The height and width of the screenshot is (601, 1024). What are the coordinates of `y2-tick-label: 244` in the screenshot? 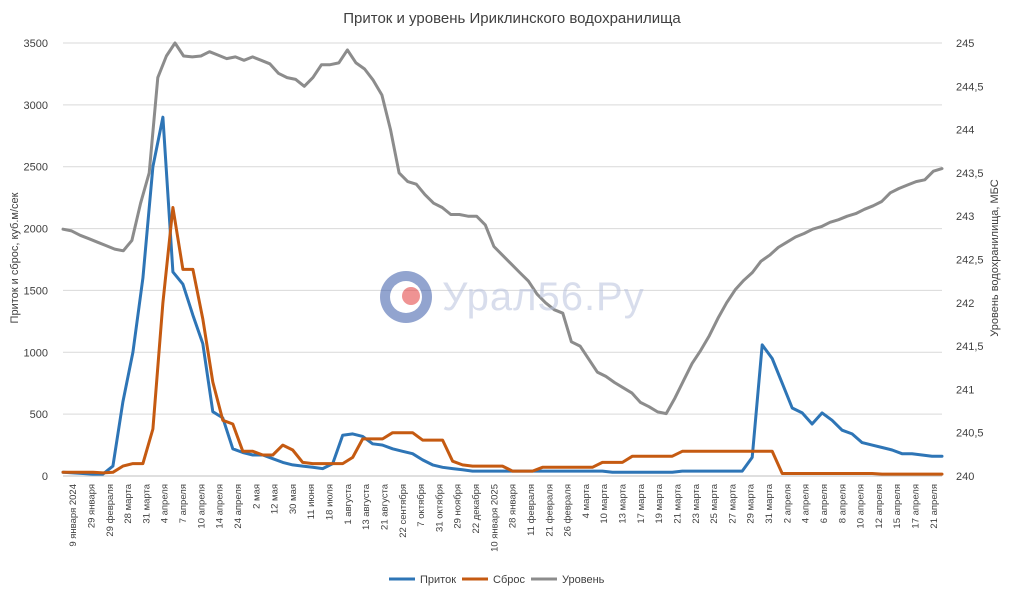 It's located at (965, 131).